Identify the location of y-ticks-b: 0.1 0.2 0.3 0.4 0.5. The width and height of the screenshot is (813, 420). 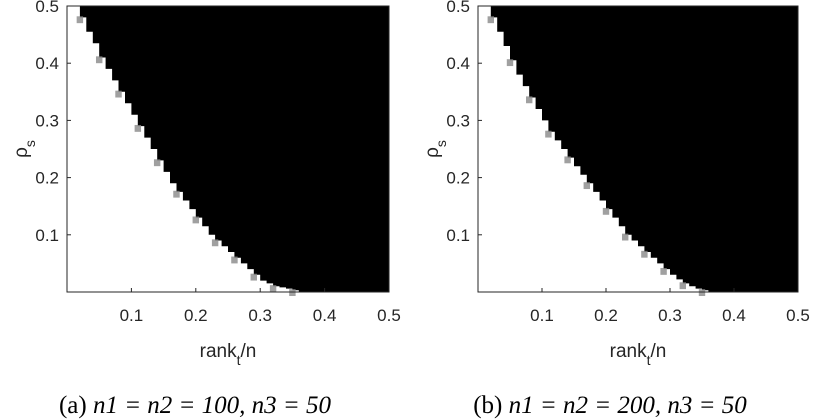
(464, 122).